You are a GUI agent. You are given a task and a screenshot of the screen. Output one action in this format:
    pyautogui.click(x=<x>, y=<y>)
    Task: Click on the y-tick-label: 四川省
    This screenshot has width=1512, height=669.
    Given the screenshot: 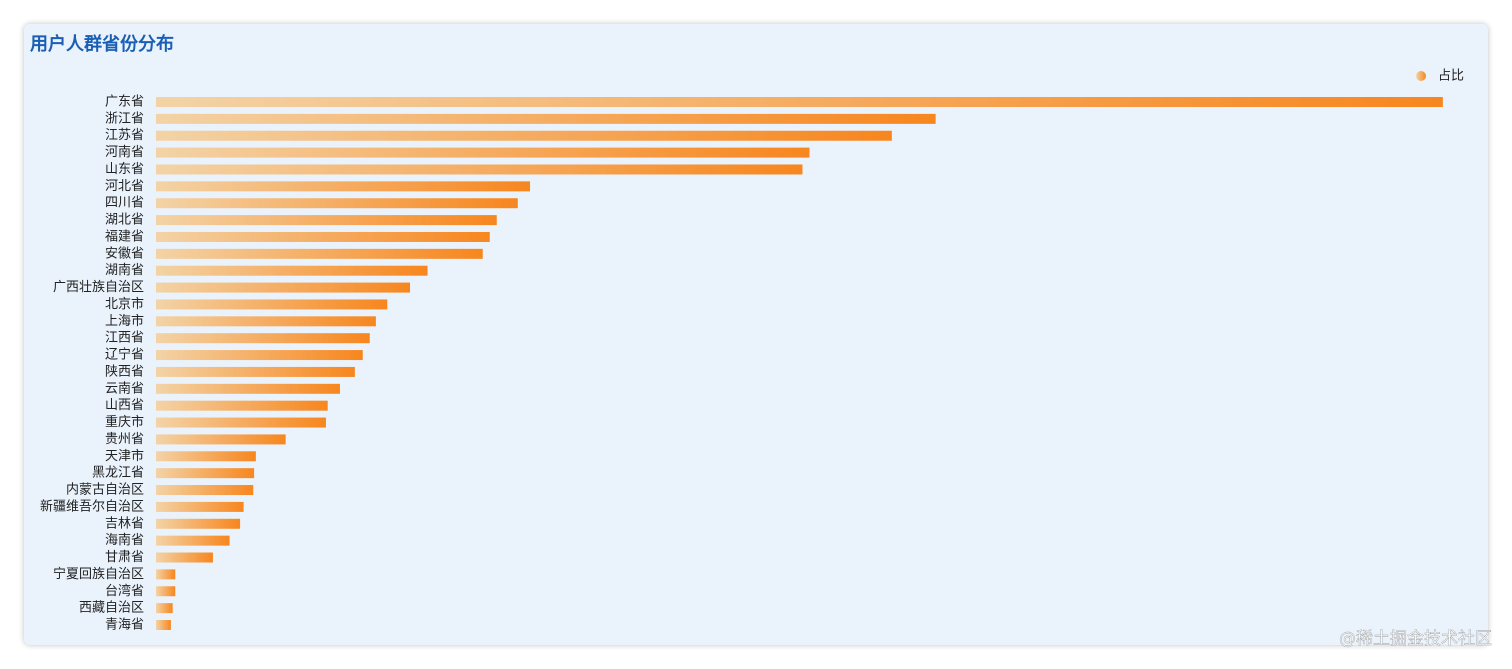 What is the action you would take?
    pyautogui.click(x=124, y=203)
    